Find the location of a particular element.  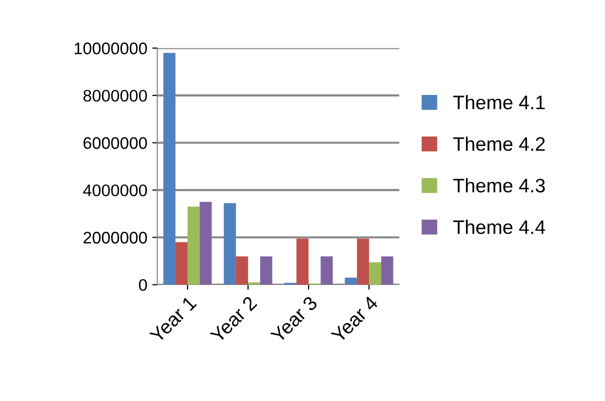

y-tick-label: 2000000 is located at coordinates (115, 238).